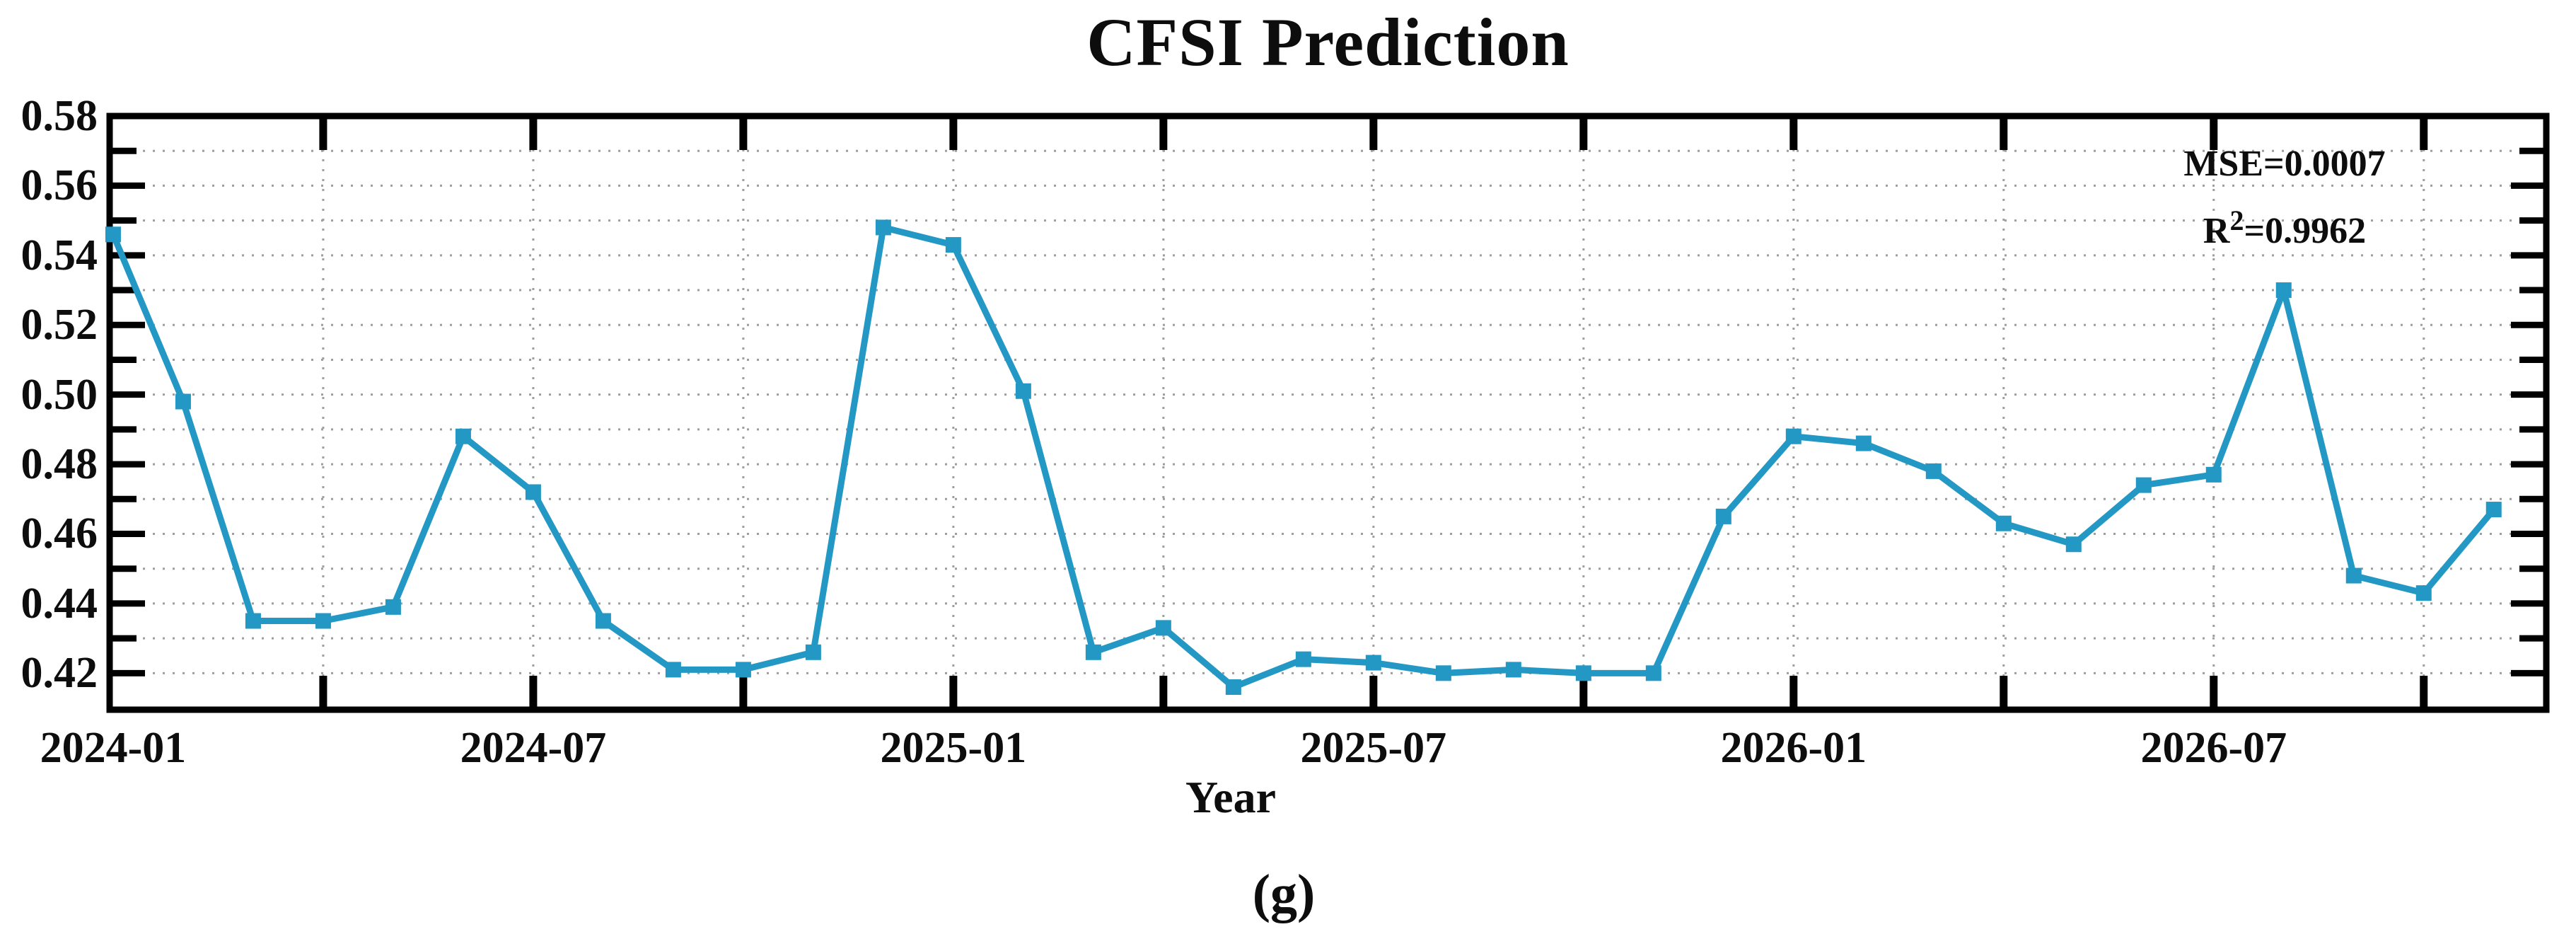 The width and height of the screenshot is (2576, 951). I want to click on x-tick-label: 2024-01, so click(113, 748).